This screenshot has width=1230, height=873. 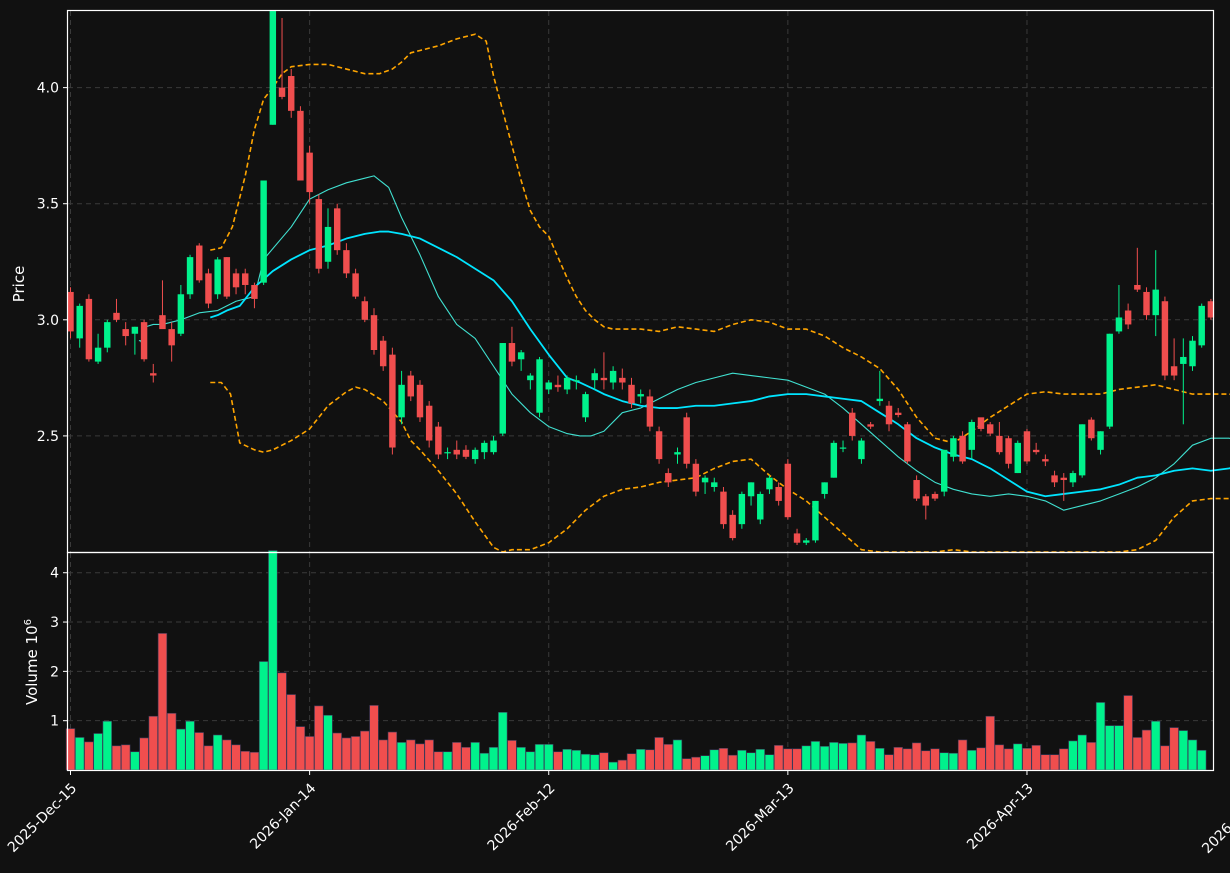 What do you see at coordinates (54, 623) in the screenshot?
I see `volume-tick-label: 3` at bounding box center [54, 623].